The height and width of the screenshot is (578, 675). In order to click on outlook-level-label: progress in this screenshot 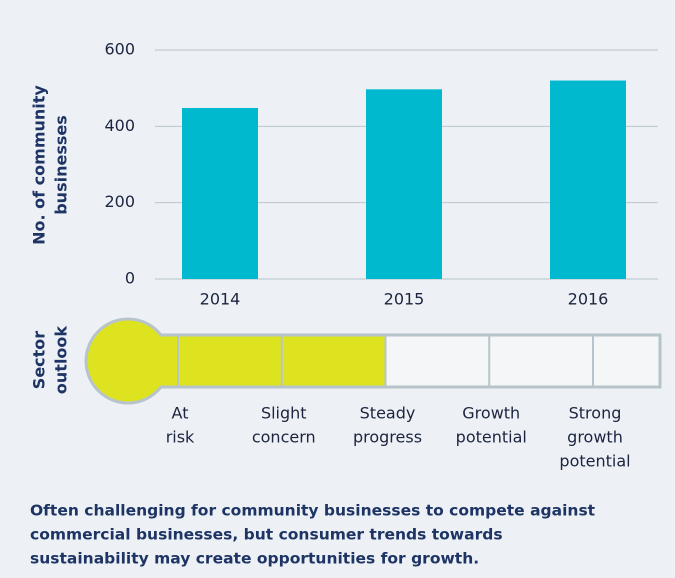, I will do `click(387, 437)`.